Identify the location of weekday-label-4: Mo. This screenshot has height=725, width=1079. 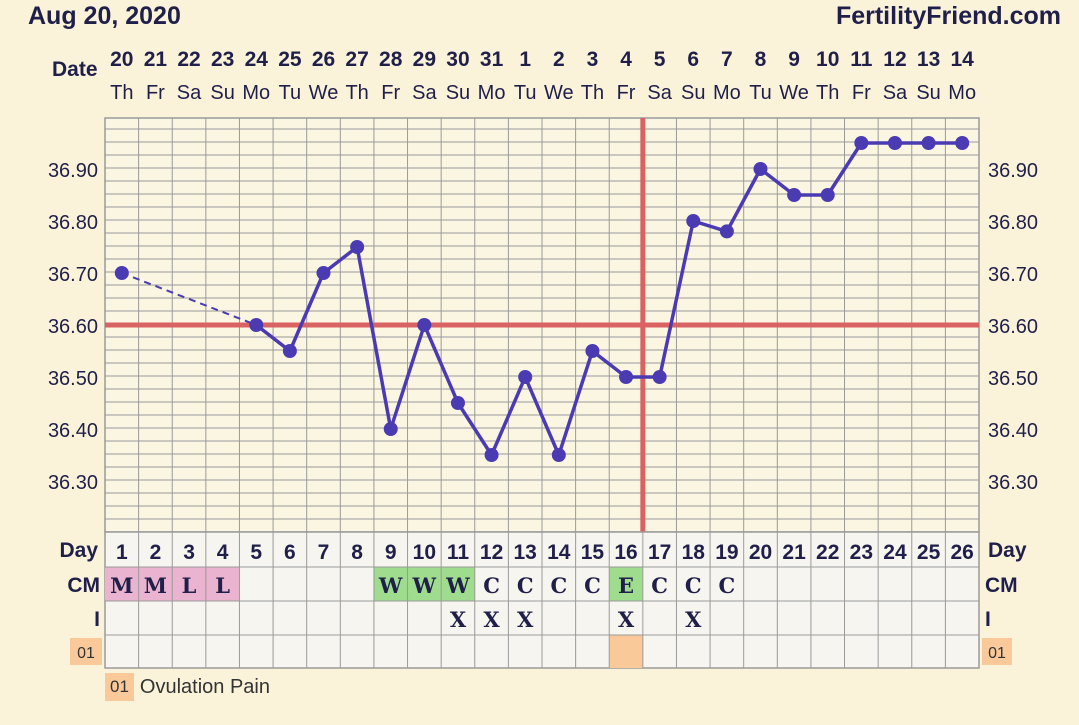
(256, 93).